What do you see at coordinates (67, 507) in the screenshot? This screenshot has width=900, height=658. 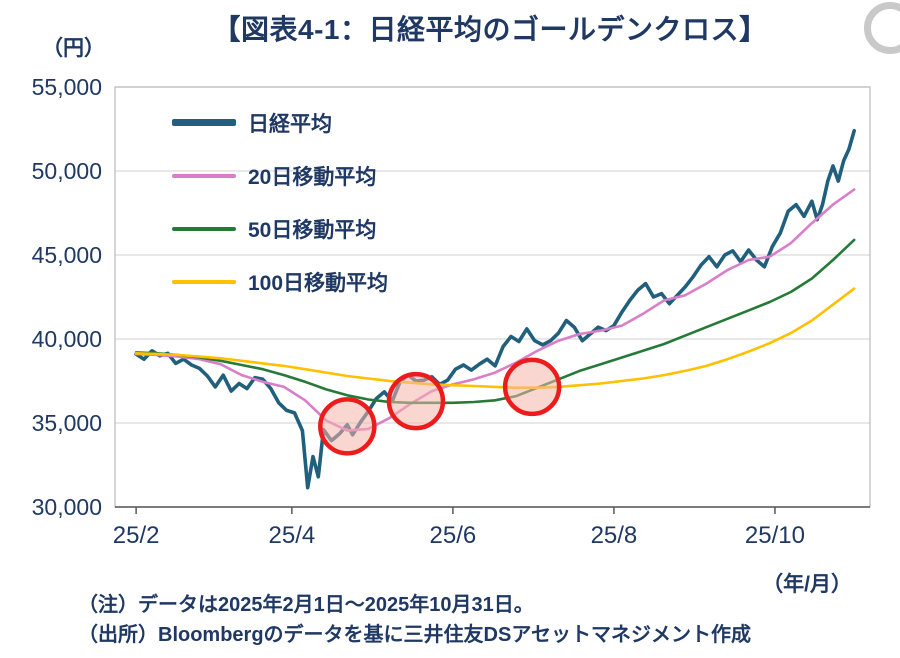 I see `y-tick-label: 30,000` at bounding box center [67, 507].